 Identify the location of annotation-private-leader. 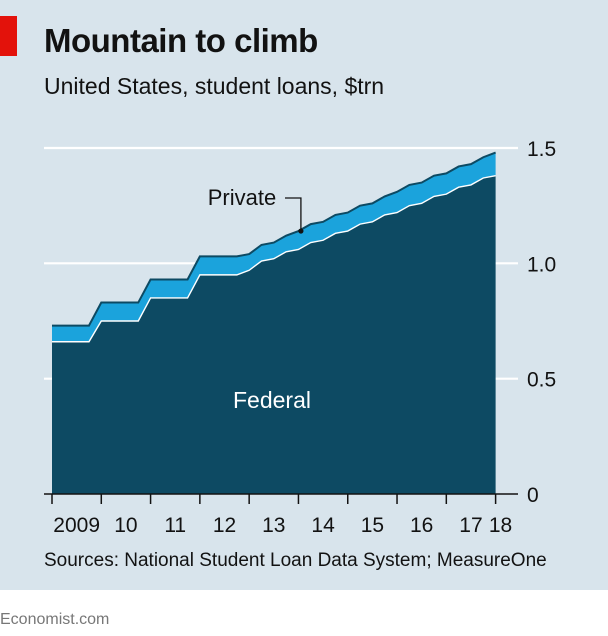
(293, 214).